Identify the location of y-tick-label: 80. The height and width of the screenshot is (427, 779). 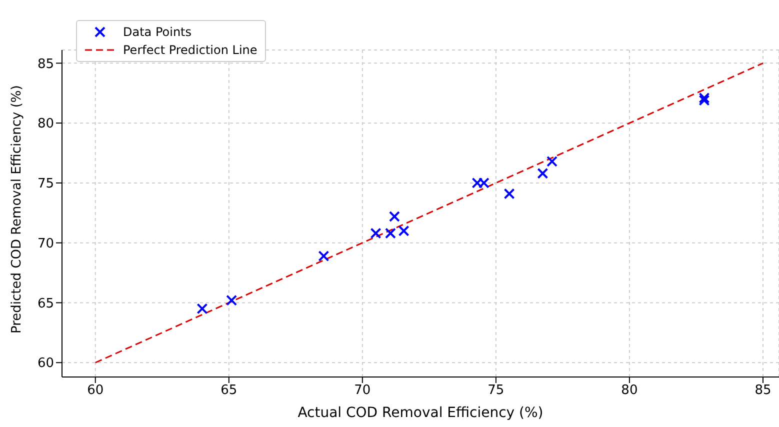
(45, 124).